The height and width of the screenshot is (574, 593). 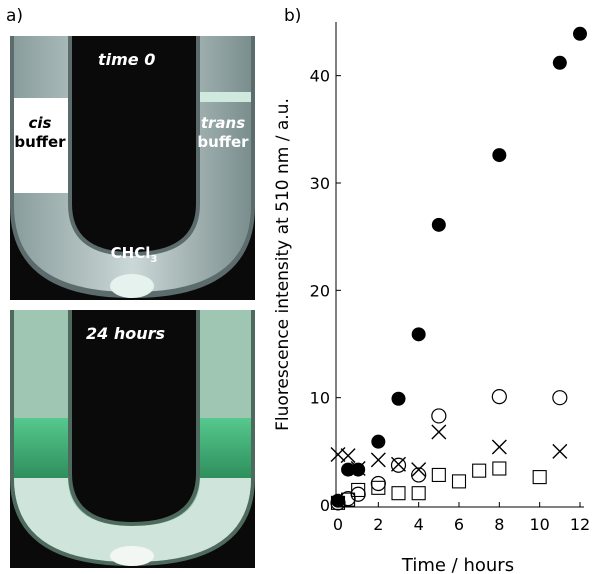 What do you see at coordinates (320, 183) in the screenshot?
I see `y-tick-label: 30` at bounding box center [320, 183].